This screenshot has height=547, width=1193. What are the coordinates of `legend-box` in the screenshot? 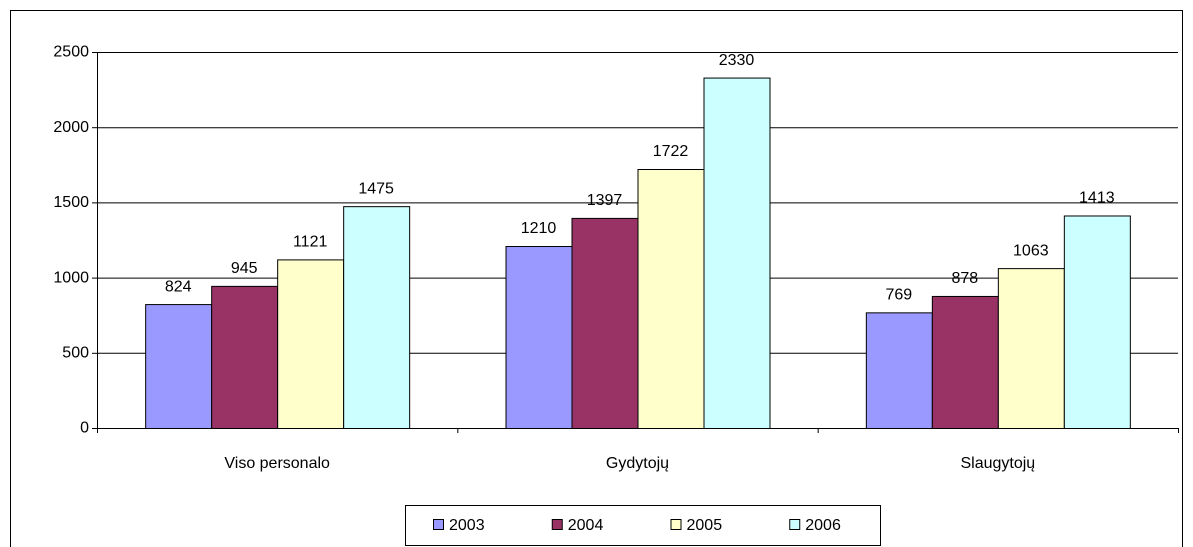 It's located at (643, 525).